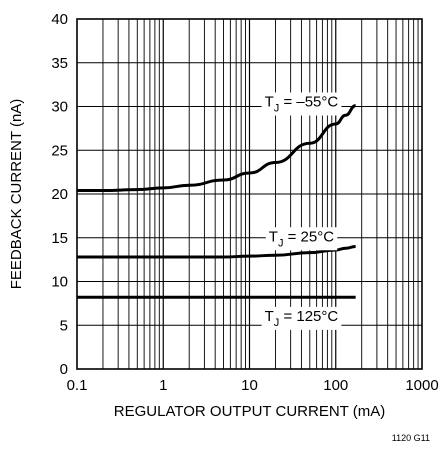 The width and height of the screenshot is (448, 449). I want to click on y-tick-label: 0, so click(64, 369).